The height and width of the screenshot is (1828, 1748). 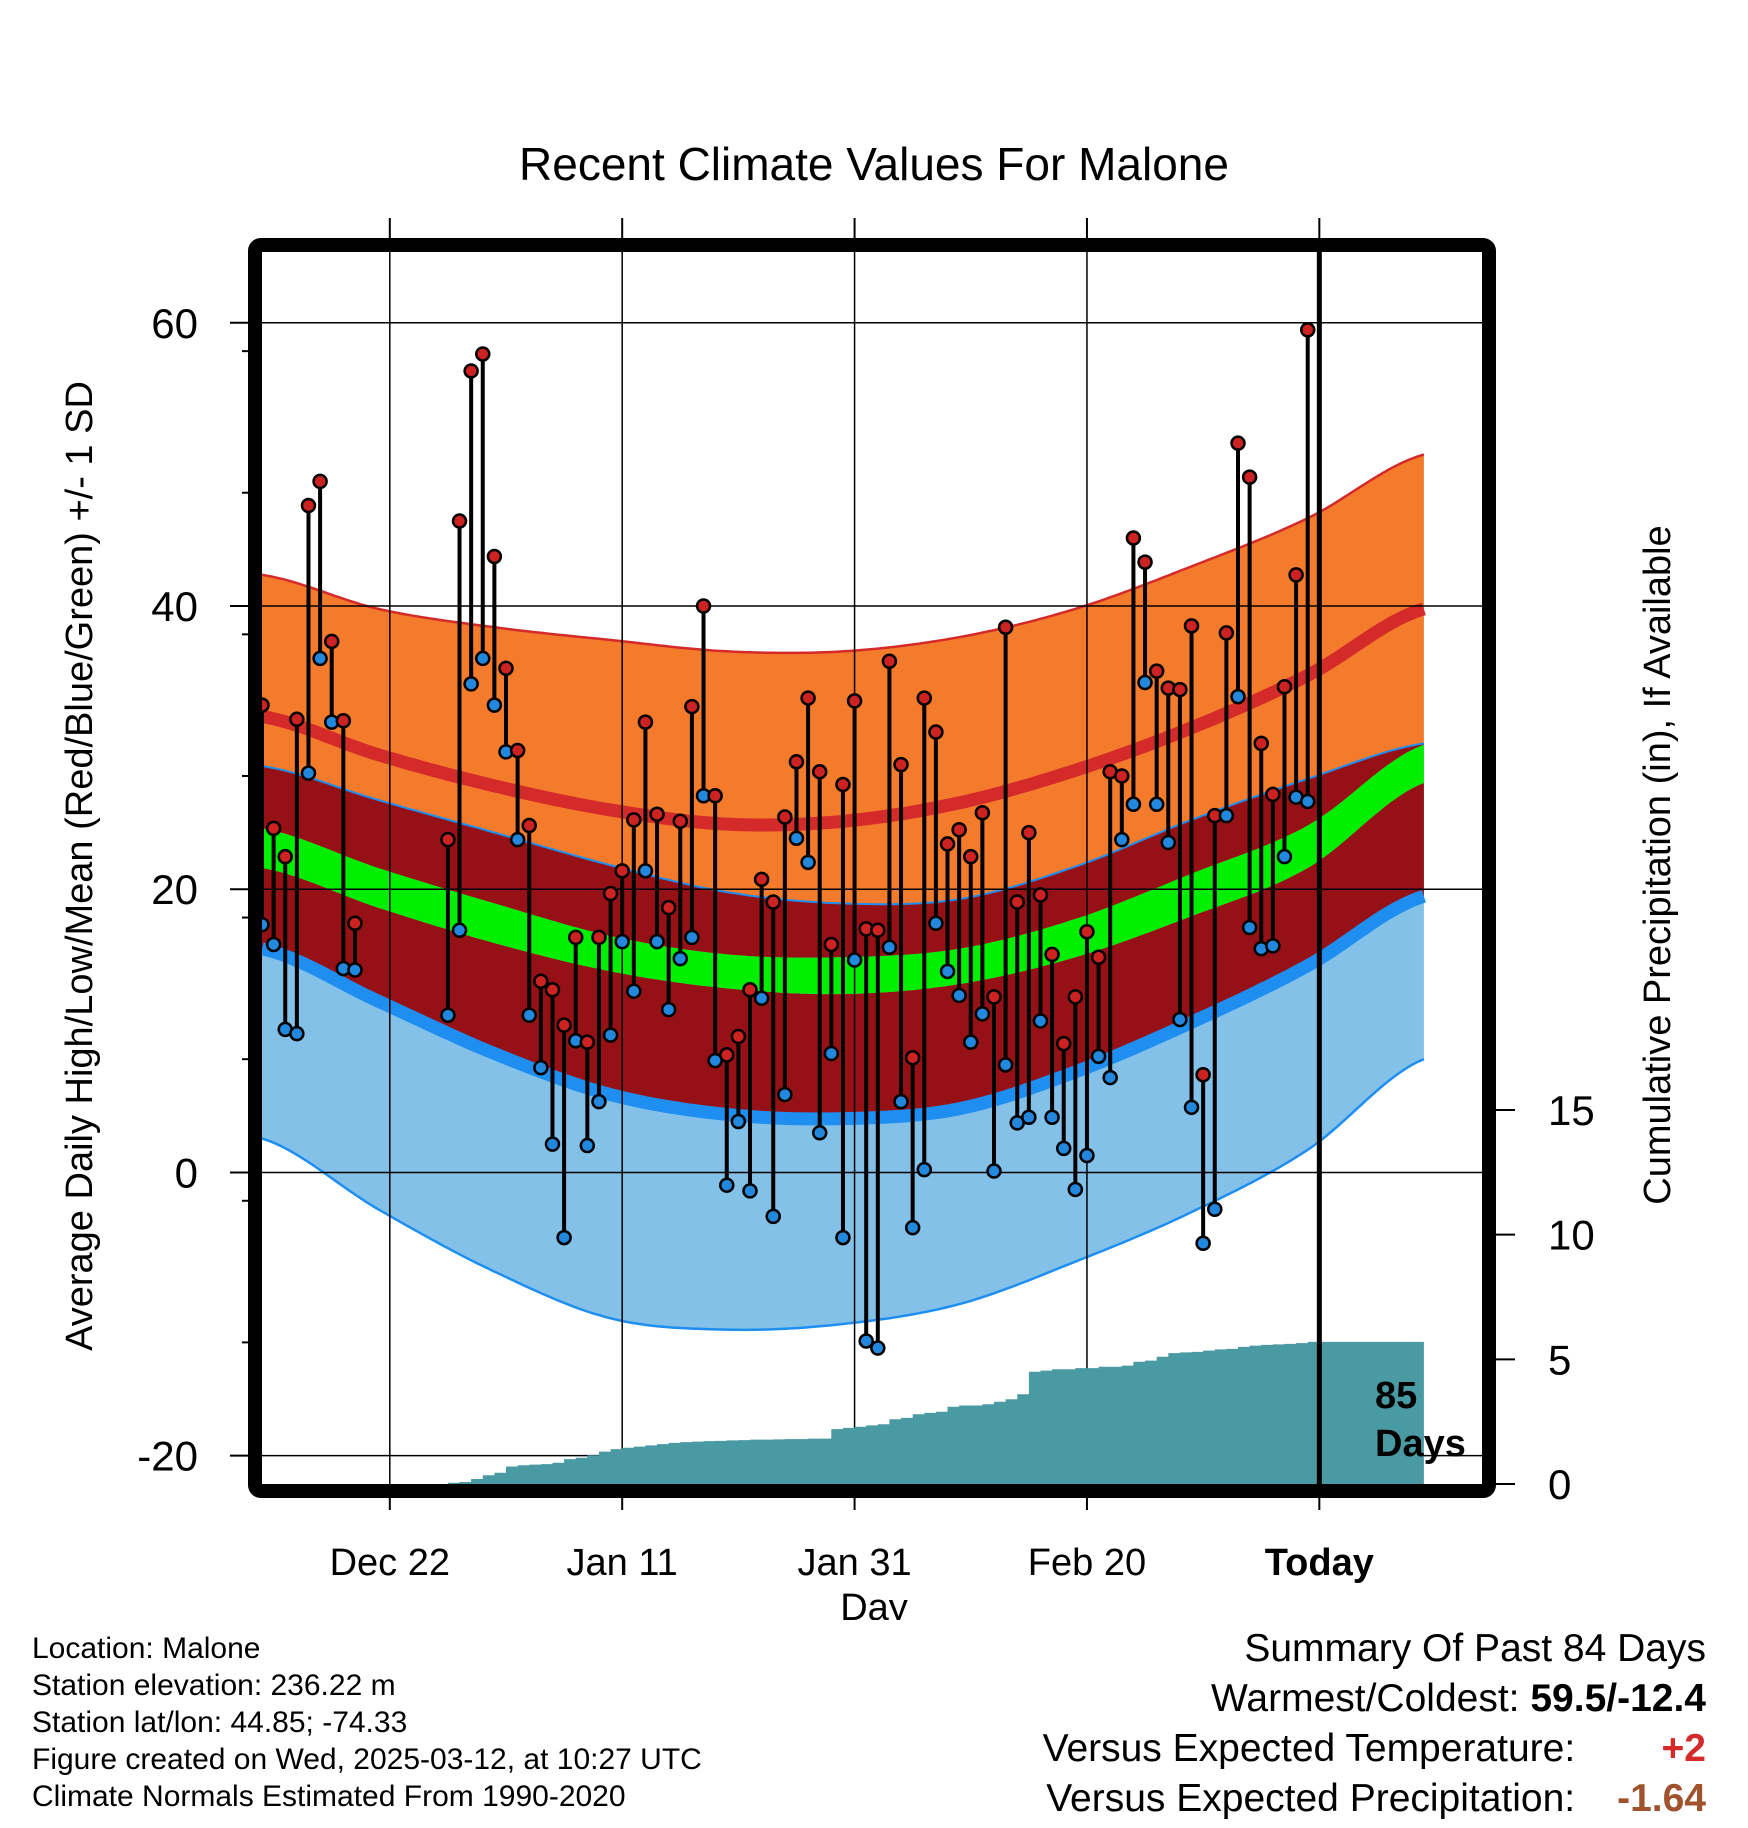 I want to click on high-upper-line, so click(x=843, y=554).